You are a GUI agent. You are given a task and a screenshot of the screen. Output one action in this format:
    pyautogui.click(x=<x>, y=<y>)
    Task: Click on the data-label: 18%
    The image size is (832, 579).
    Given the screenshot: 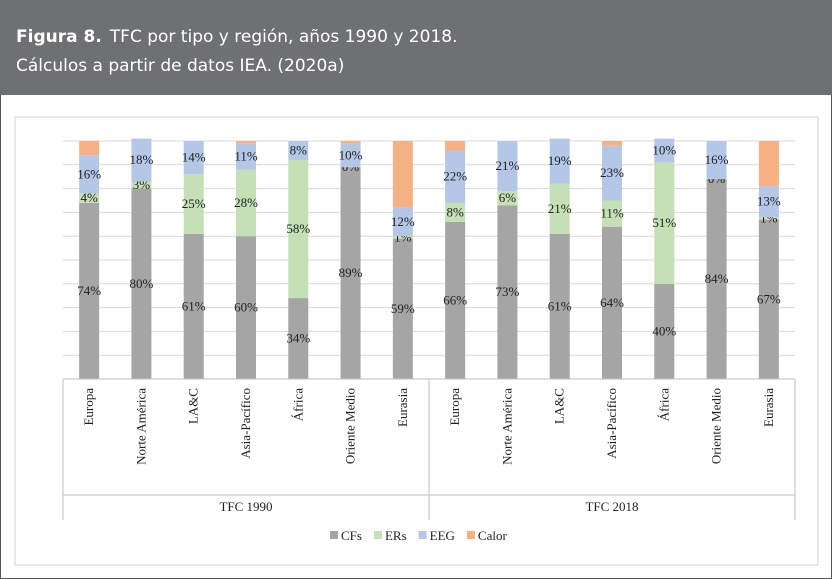 What is the action you would take?
    pyautogui.click(x=142, y=159)
    